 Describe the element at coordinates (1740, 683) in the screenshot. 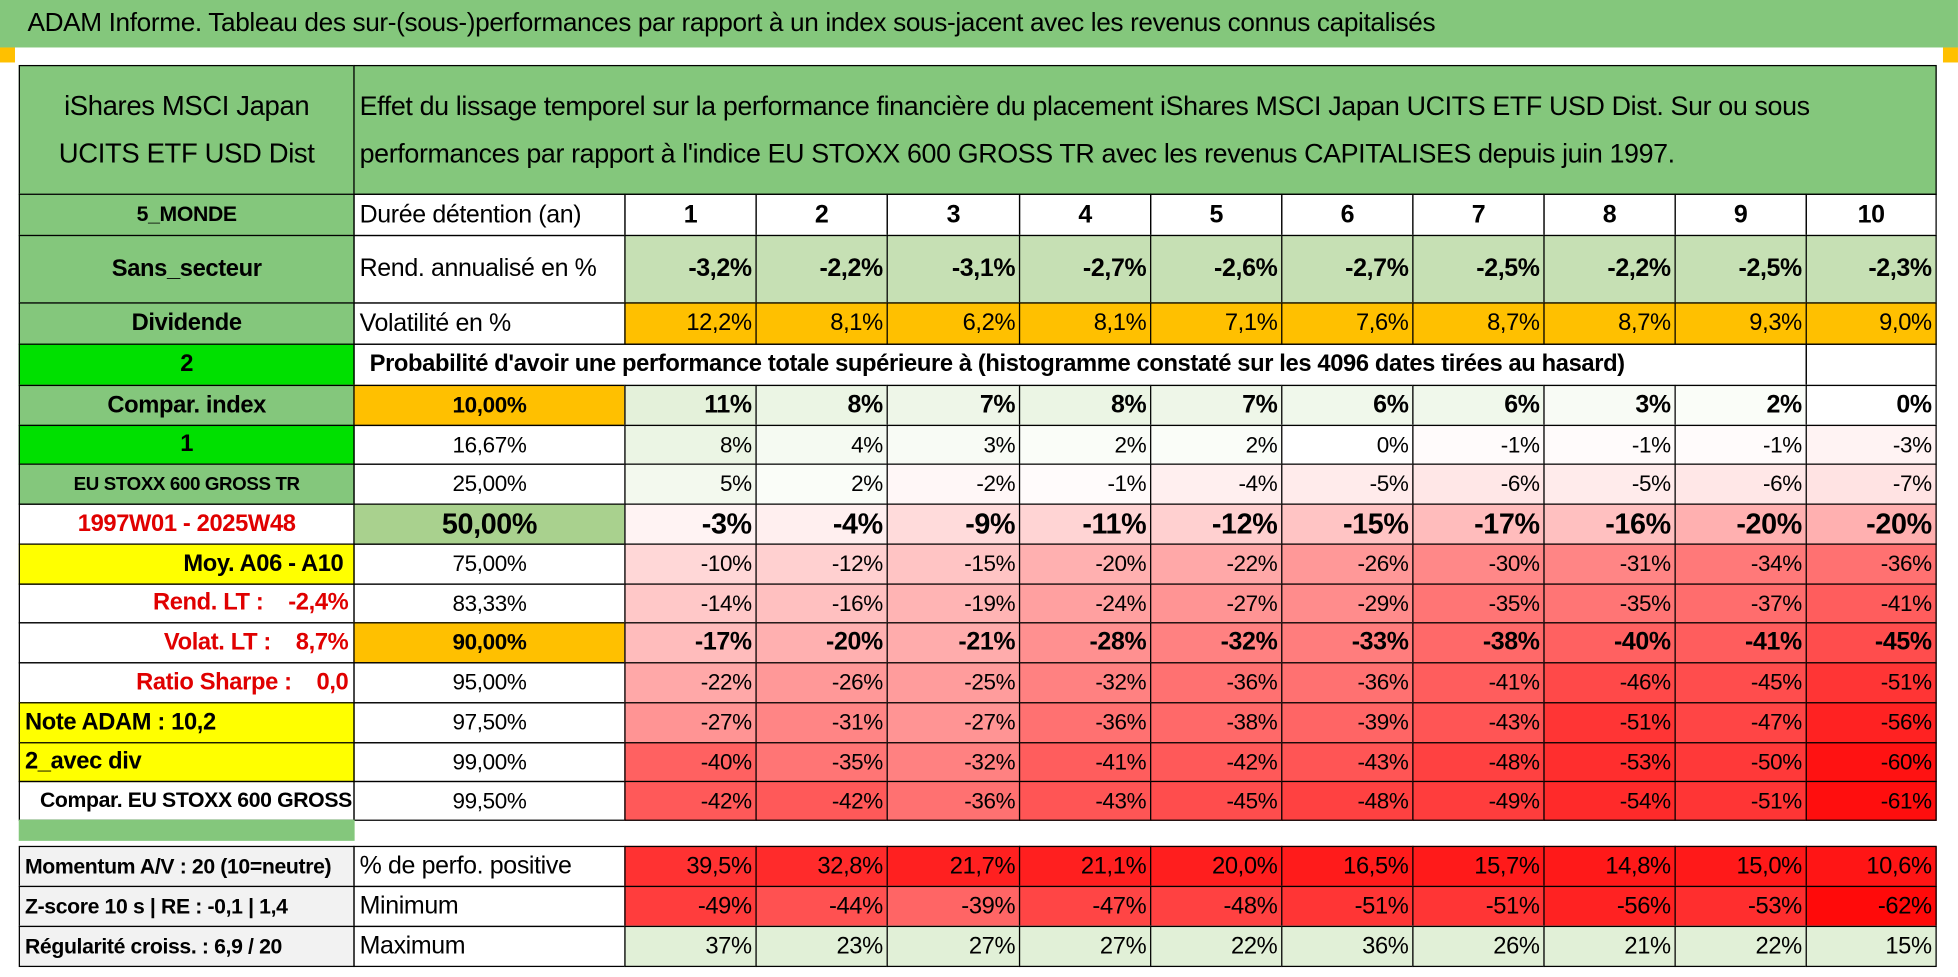

I see `data-cell: -45%` at that location.